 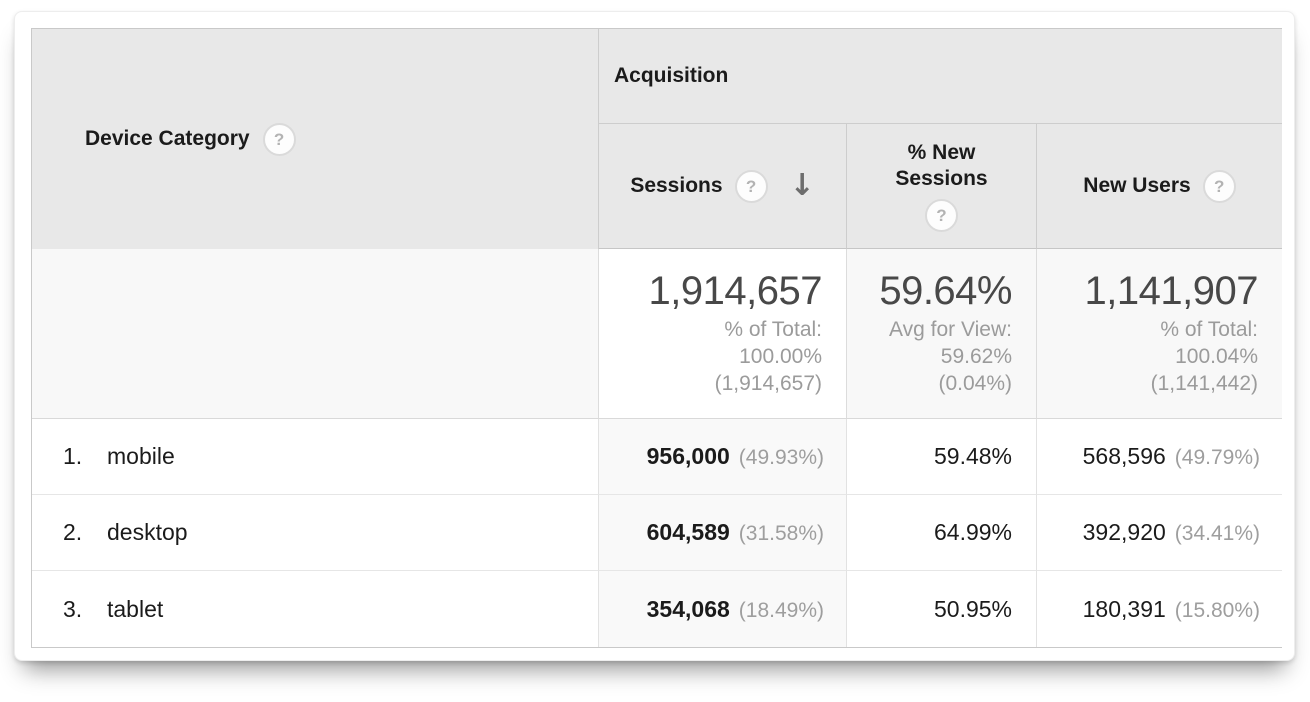 What do you see at coordinates (1217, 533) in the screenshot?
I see `new-users-share: (34.41%)` at bounding box center [1217, 533].